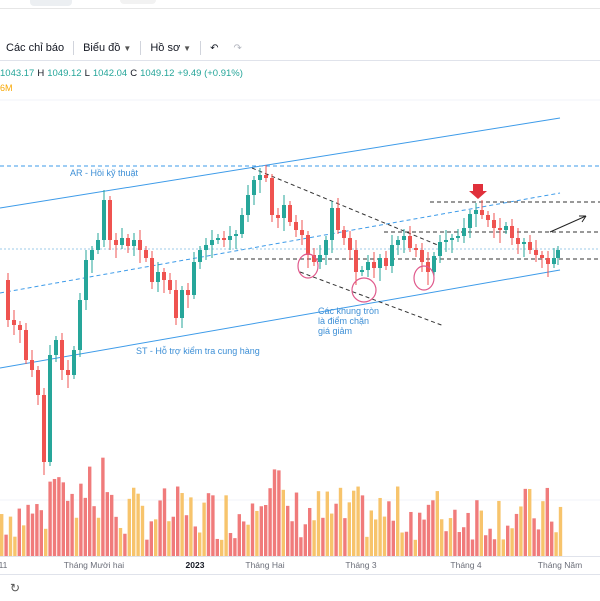 The width and height of the screenshot is (600, 601). I want to click on indicators-button: Các chỉ báo, so click(35, 48).